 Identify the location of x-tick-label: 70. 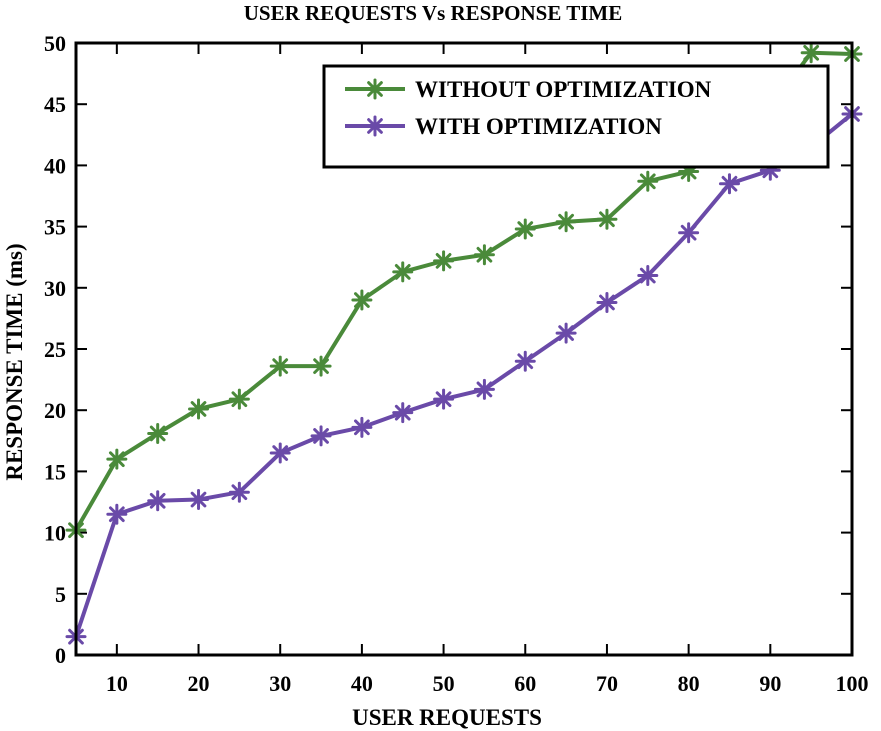
(607, 683).